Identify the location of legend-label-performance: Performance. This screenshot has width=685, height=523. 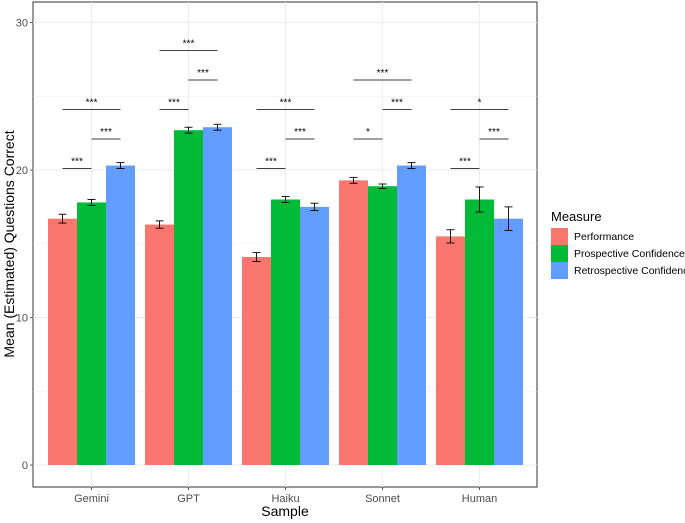
(604, 237).